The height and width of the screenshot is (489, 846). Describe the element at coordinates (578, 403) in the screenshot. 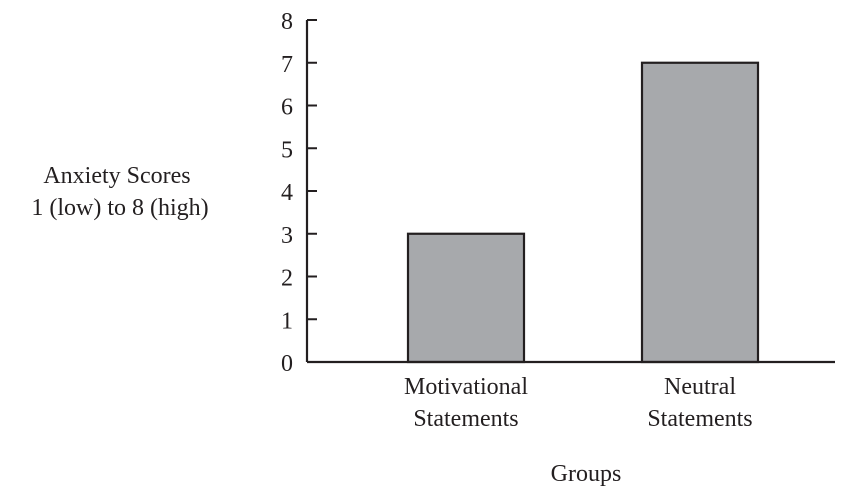

I see `x-category-labels: Motivational Statements Neutral Statements` at that location.